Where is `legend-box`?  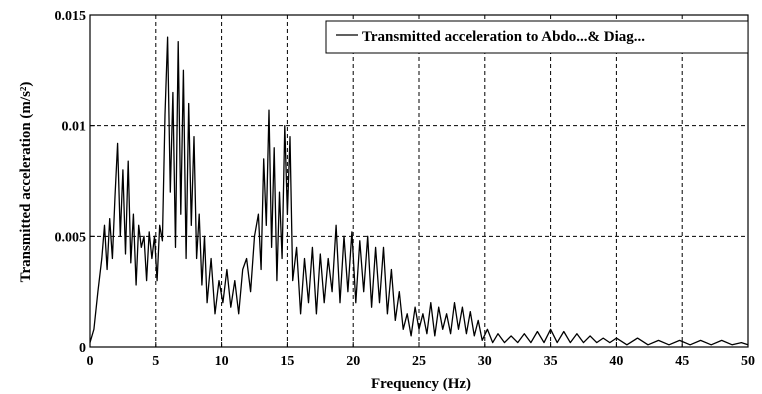 legend-box is located at coordinates (537, 37).